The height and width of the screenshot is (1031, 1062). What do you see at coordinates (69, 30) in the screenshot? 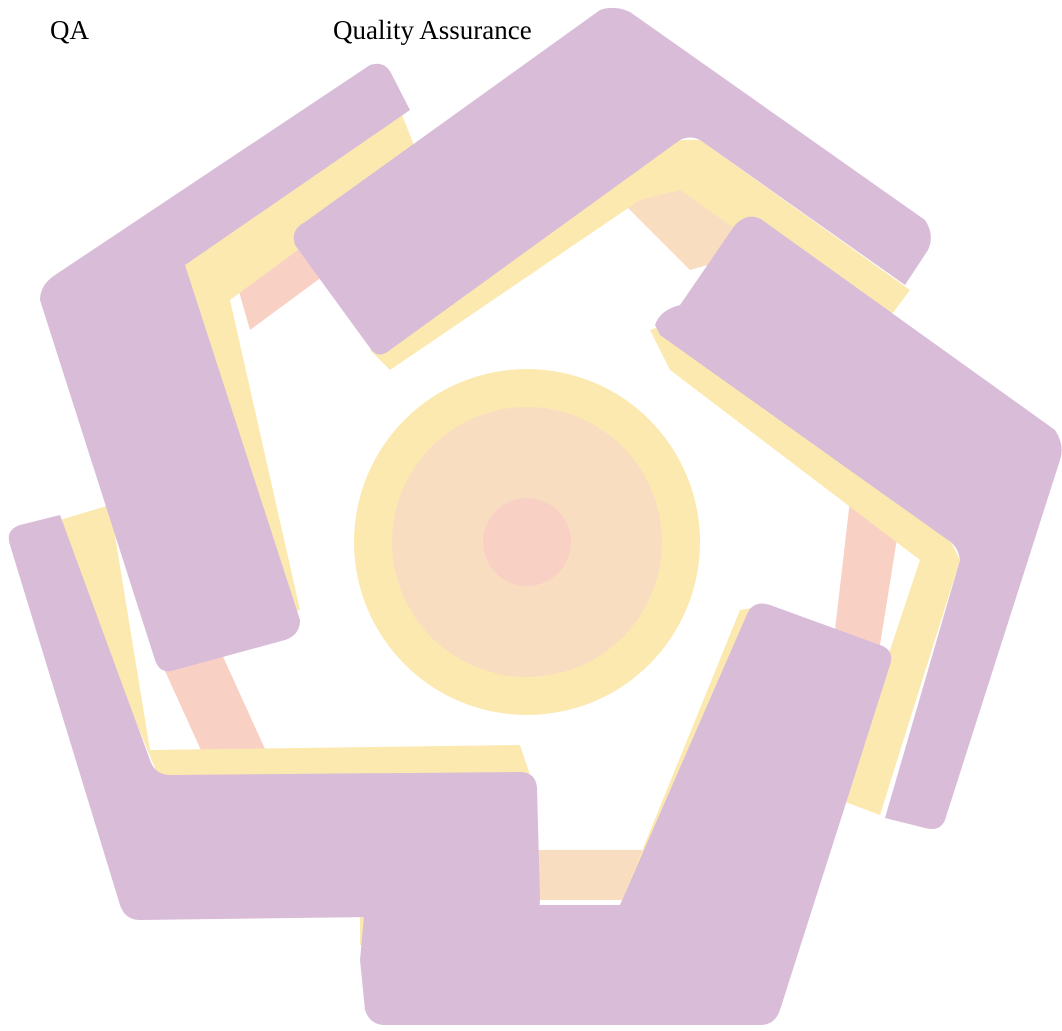
I see `abbreviation-term: QA` at bounding box center [69, 30].